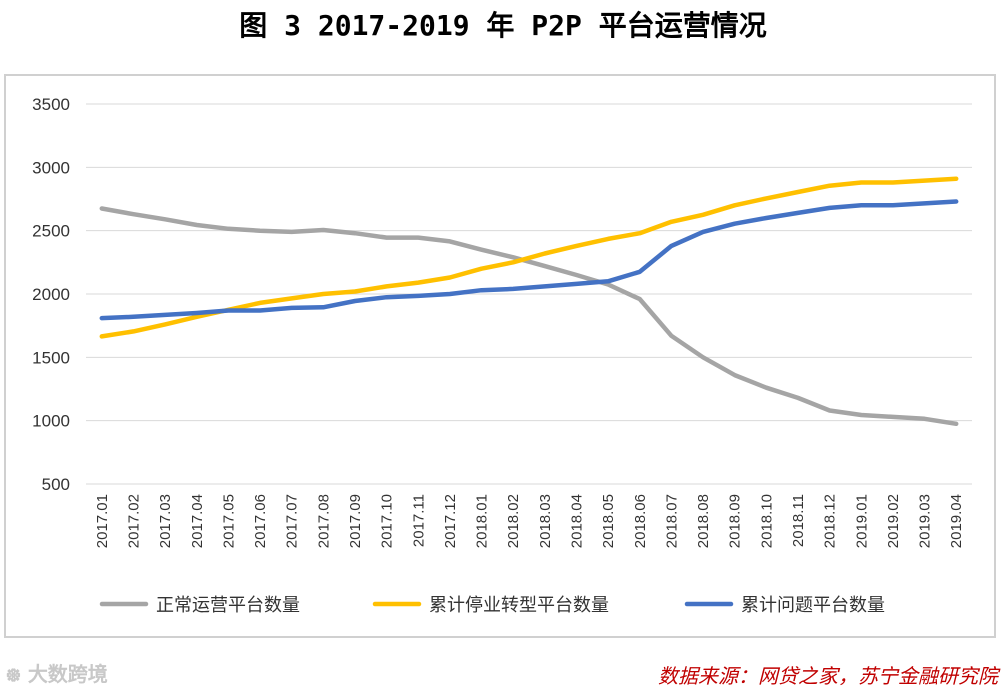  What do you see at coordinates (355, 521) in the screenshot?
I see `x-tick-label: 2017.09` at bounding box center [355, 521].